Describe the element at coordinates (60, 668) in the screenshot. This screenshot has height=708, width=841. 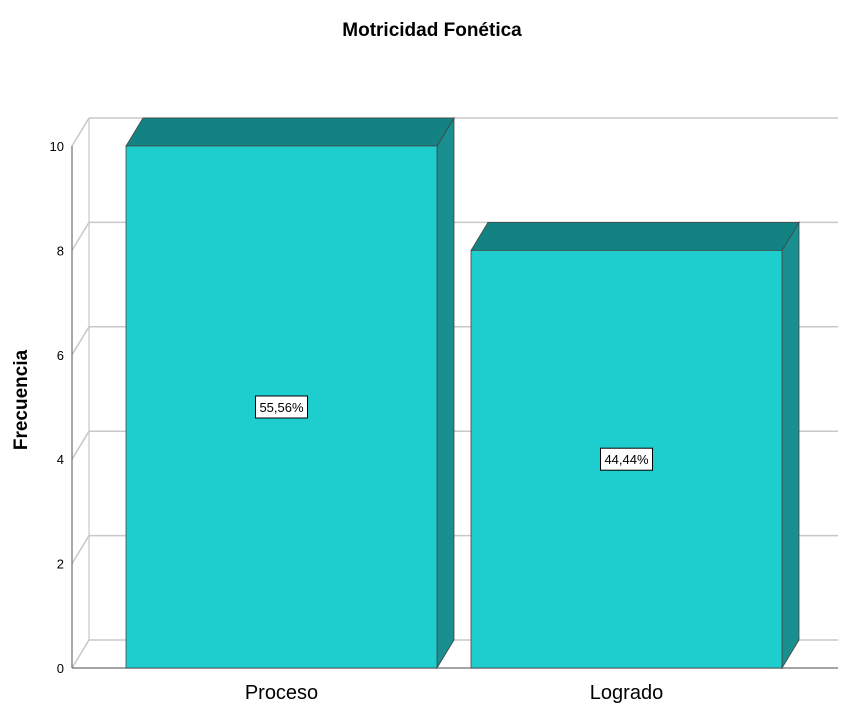
I see `y-tick-label: 0` at that location.